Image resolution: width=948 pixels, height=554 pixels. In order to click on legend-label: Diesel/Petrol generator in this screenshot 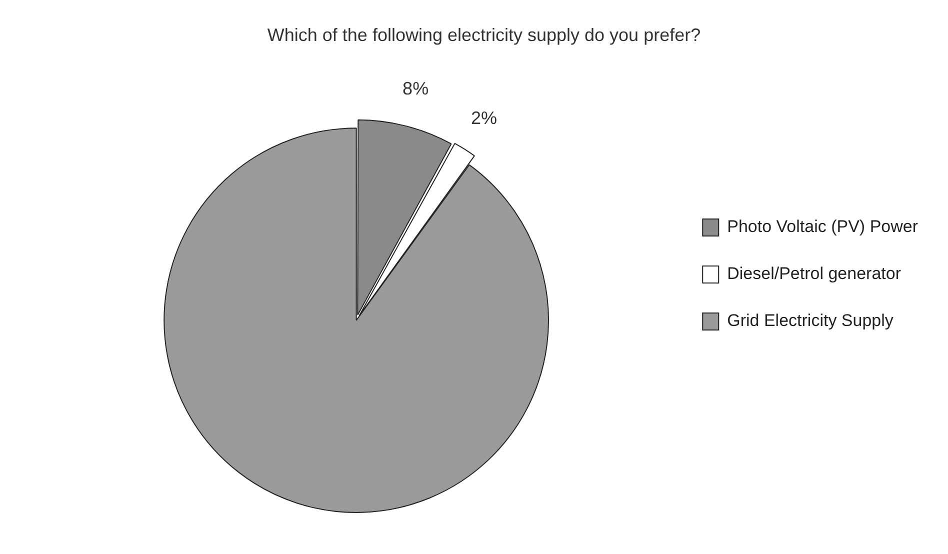, I will do `click(814, 274)`.